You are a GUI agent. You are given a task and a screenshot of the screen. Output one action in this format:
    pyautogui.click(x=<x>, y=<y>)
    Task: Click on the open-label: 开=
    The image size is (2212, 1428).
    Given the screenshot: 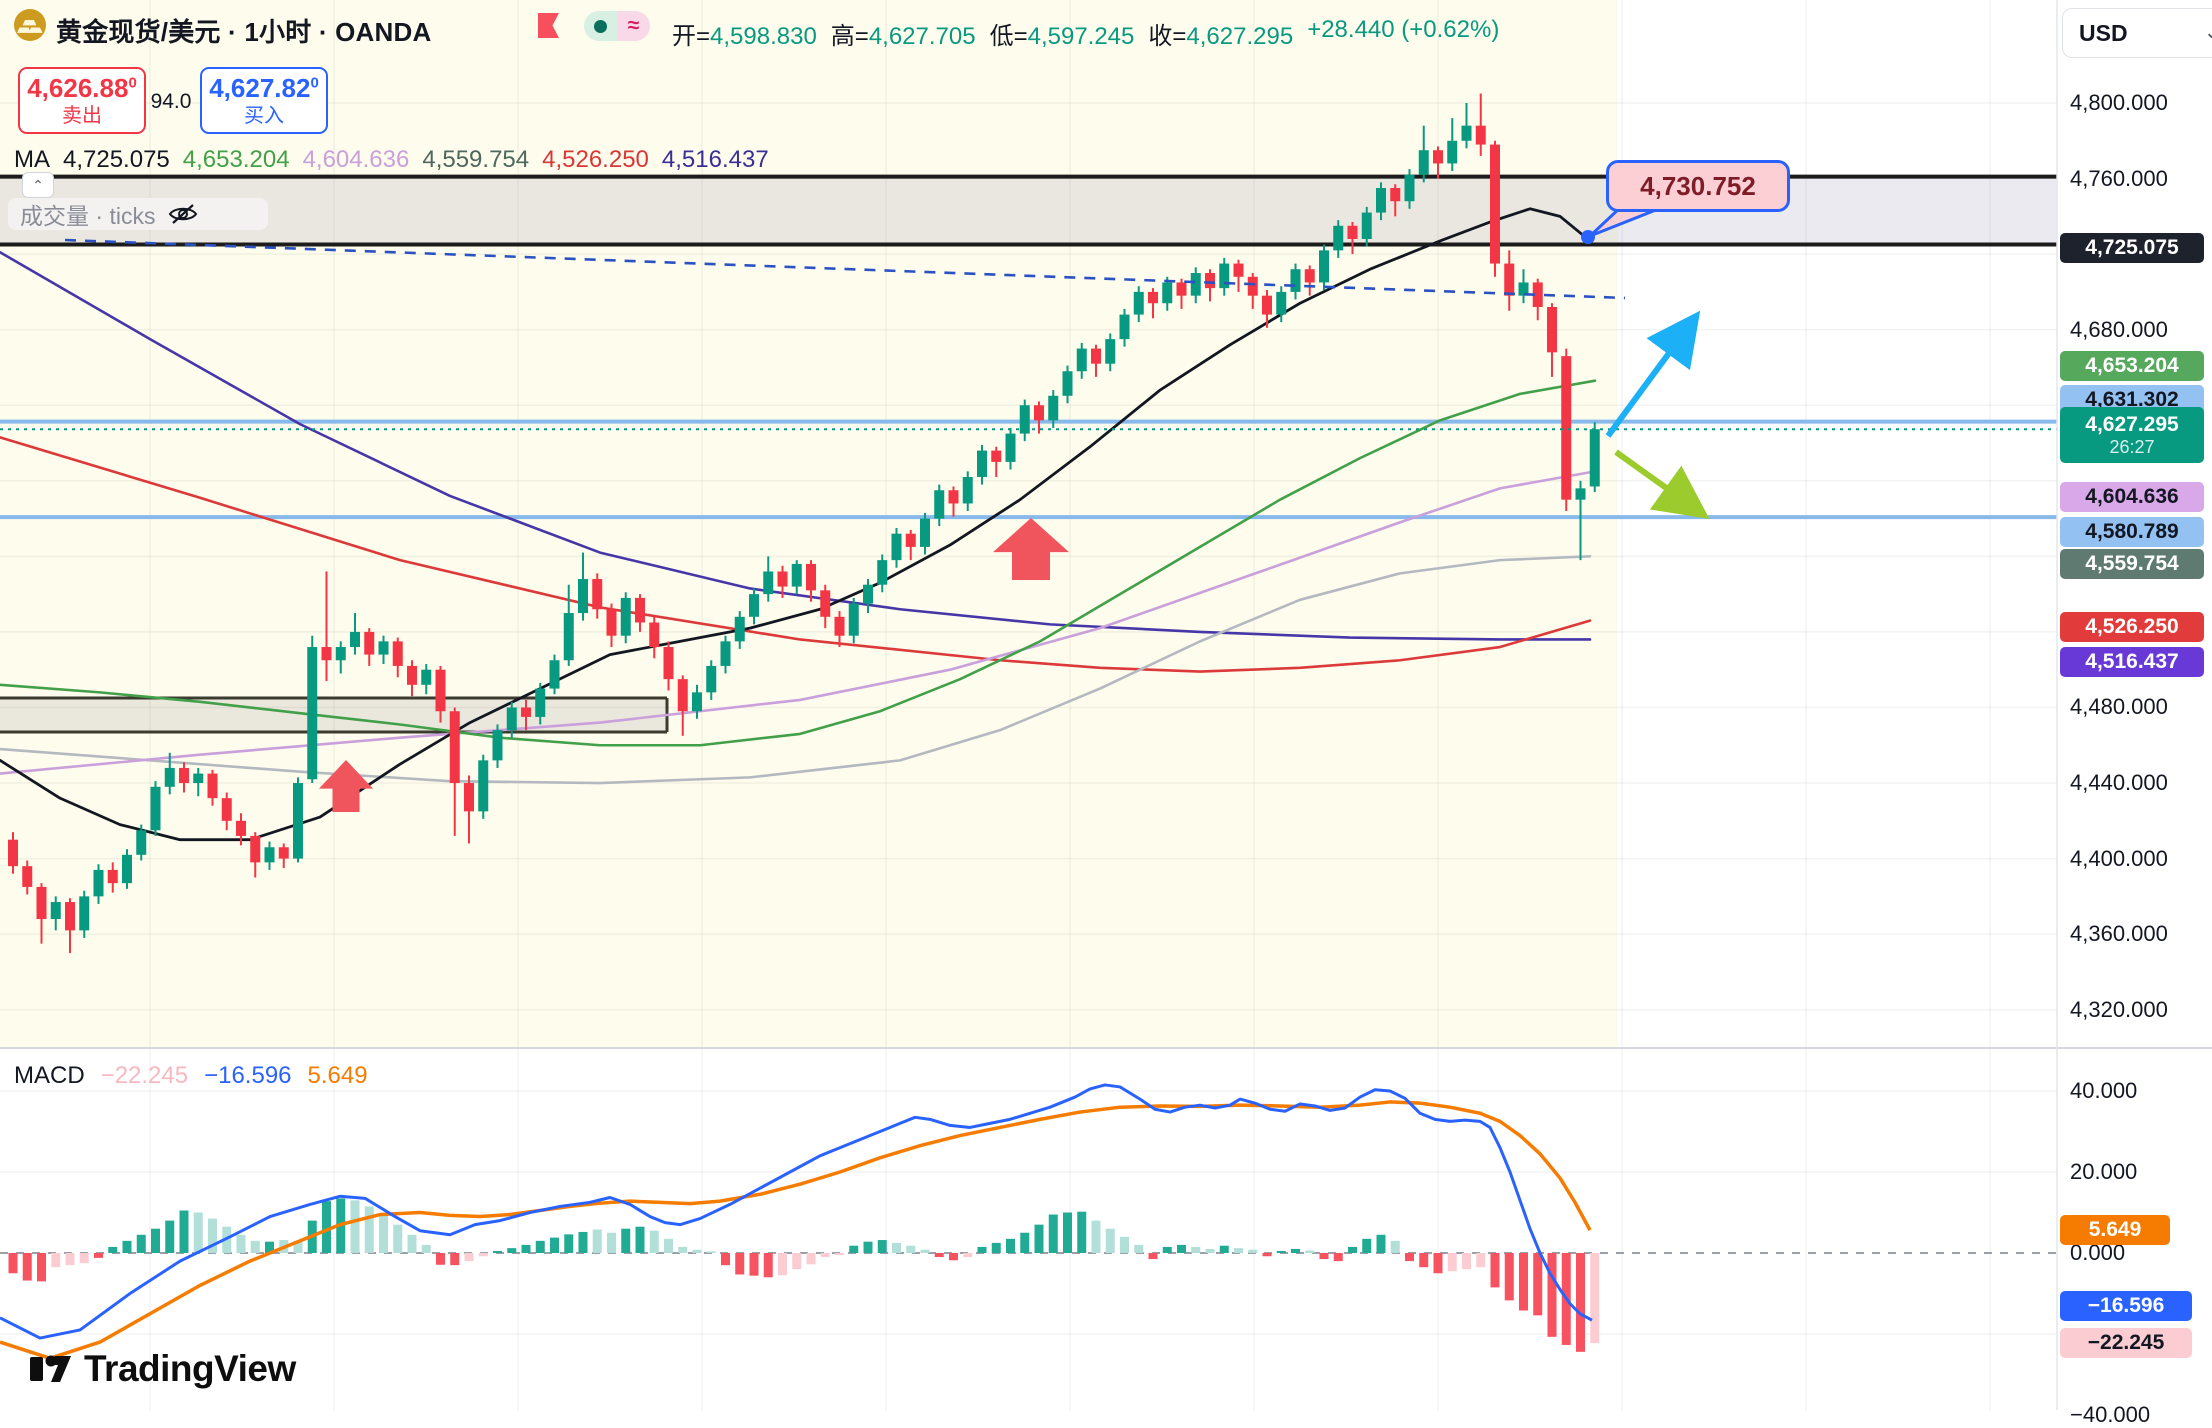 What is the action you would take?
    pyautogui.click(x=691, y=36)
    